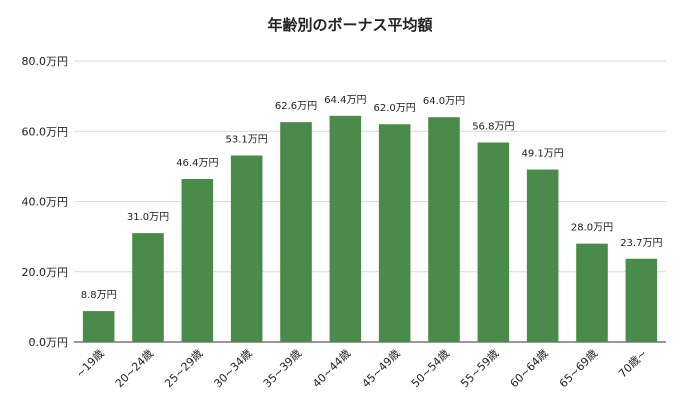 The image size is (700, 411). Describe the element at coordinates (232, 368) in the screenshot. I see `x-tick-label: 30~34歳` at that location.